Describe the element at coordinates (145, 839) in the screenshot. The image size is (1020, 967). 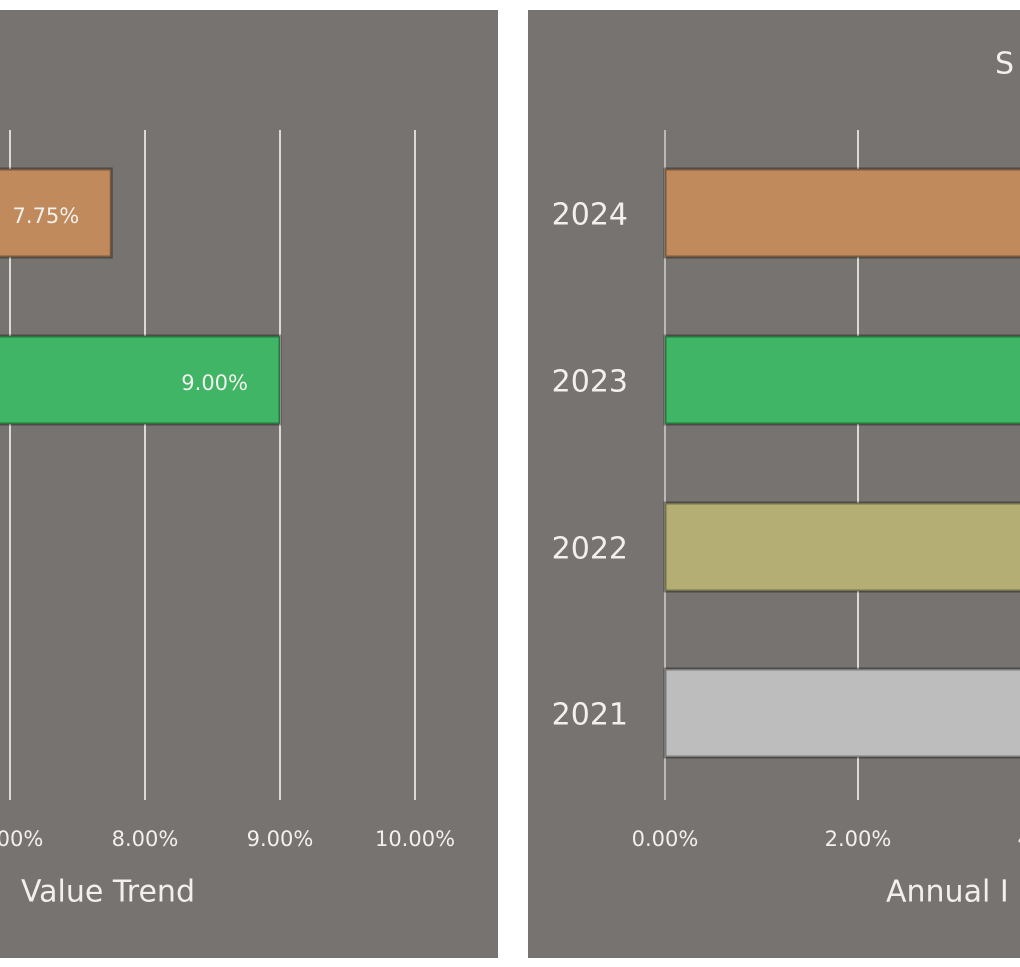
I see `x-tick-label: 8.00%` at that location.